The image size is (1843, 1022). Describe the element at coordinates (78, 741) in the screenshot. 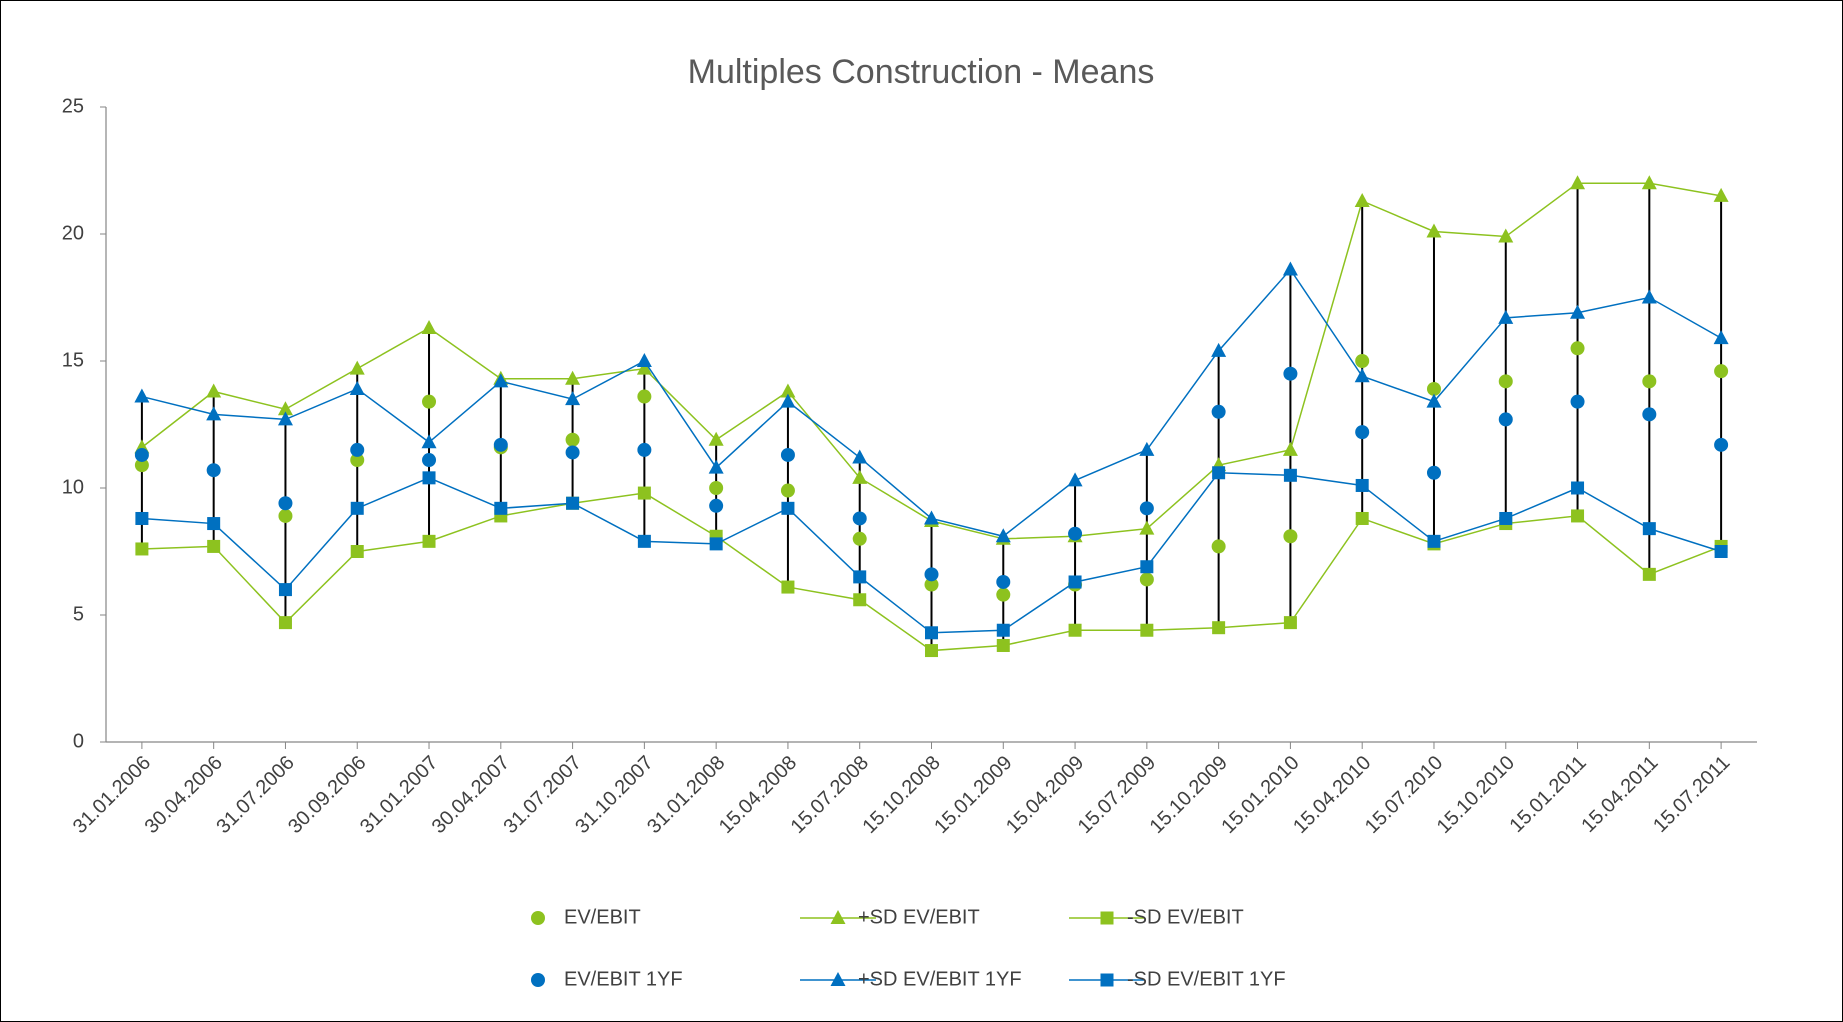

I see `y-tick-label: 0` at that location.